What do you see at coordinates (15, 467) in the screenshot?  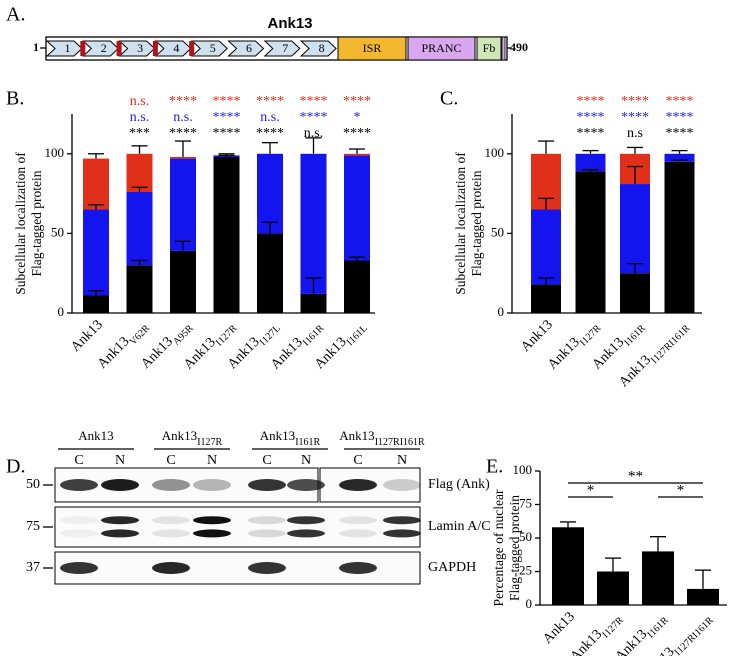 I see `panel-label: D.` at bounding box center [15, 467].